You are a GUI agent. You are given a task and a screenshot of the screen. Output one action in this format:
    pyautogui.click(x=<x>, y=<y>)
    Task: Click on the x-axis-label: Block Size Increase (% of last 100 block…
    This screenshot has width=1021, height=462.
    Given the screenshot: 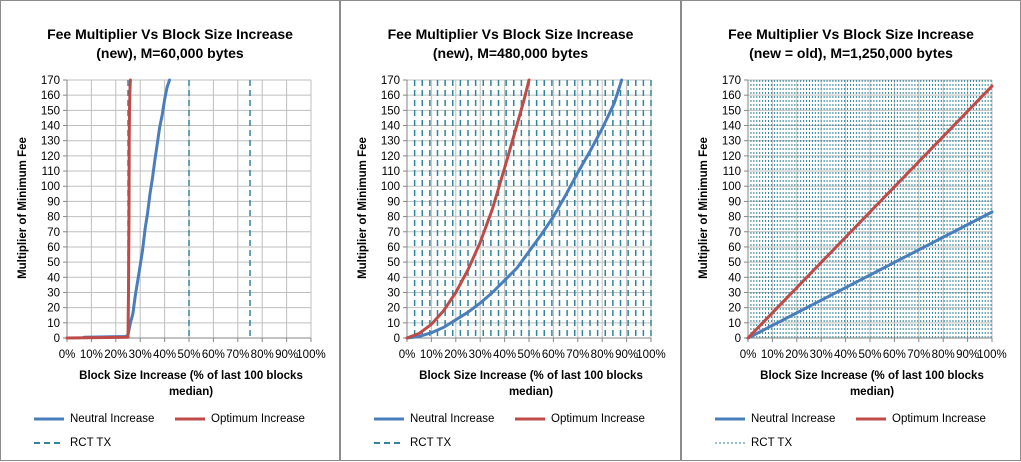 What is the action you would take?
    pyautogui.click(x=191, y=384)
    